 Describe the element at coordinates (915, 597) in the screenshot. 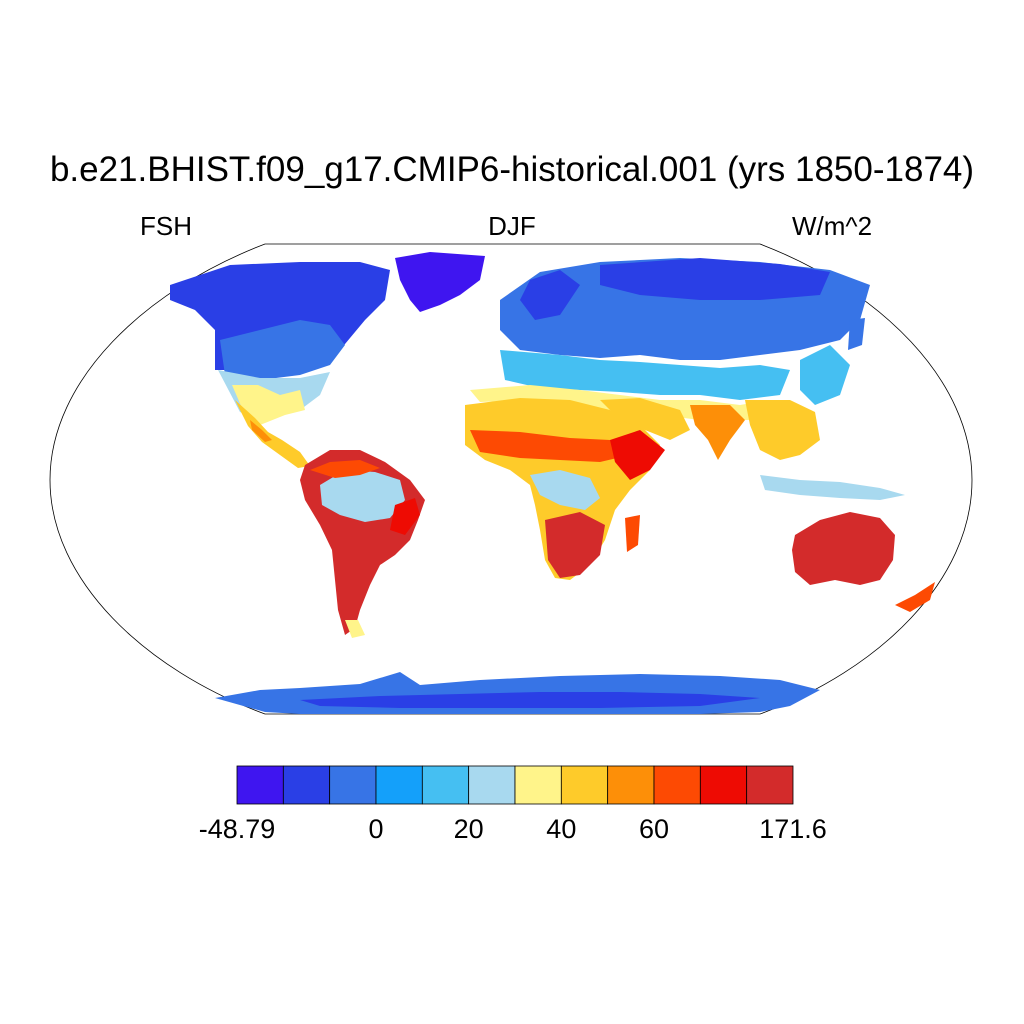

I see `new-zealand` at that location.